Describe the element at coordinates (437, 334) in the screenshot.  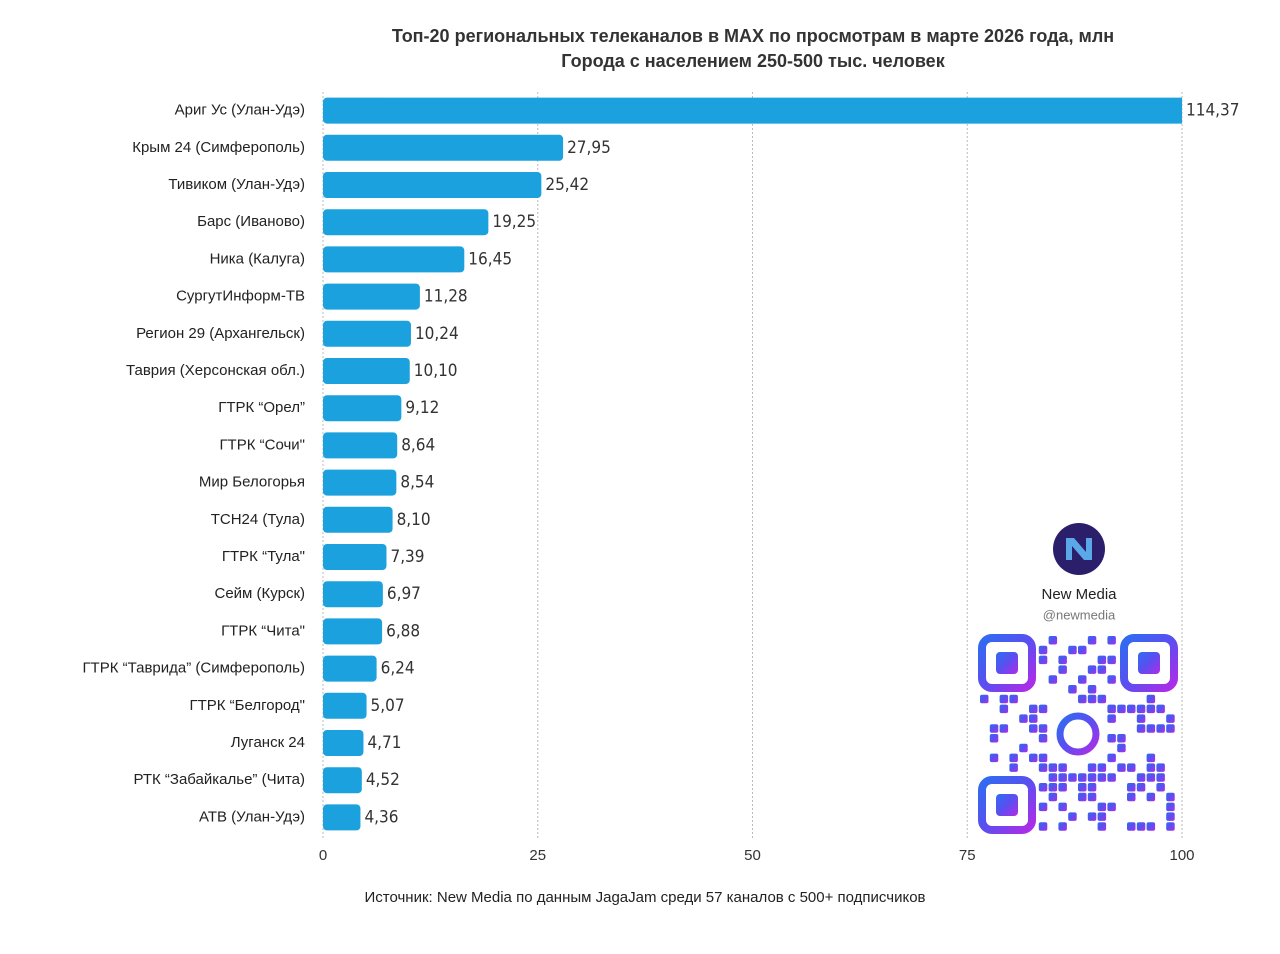
I see `value-label: 10,24` at that location.